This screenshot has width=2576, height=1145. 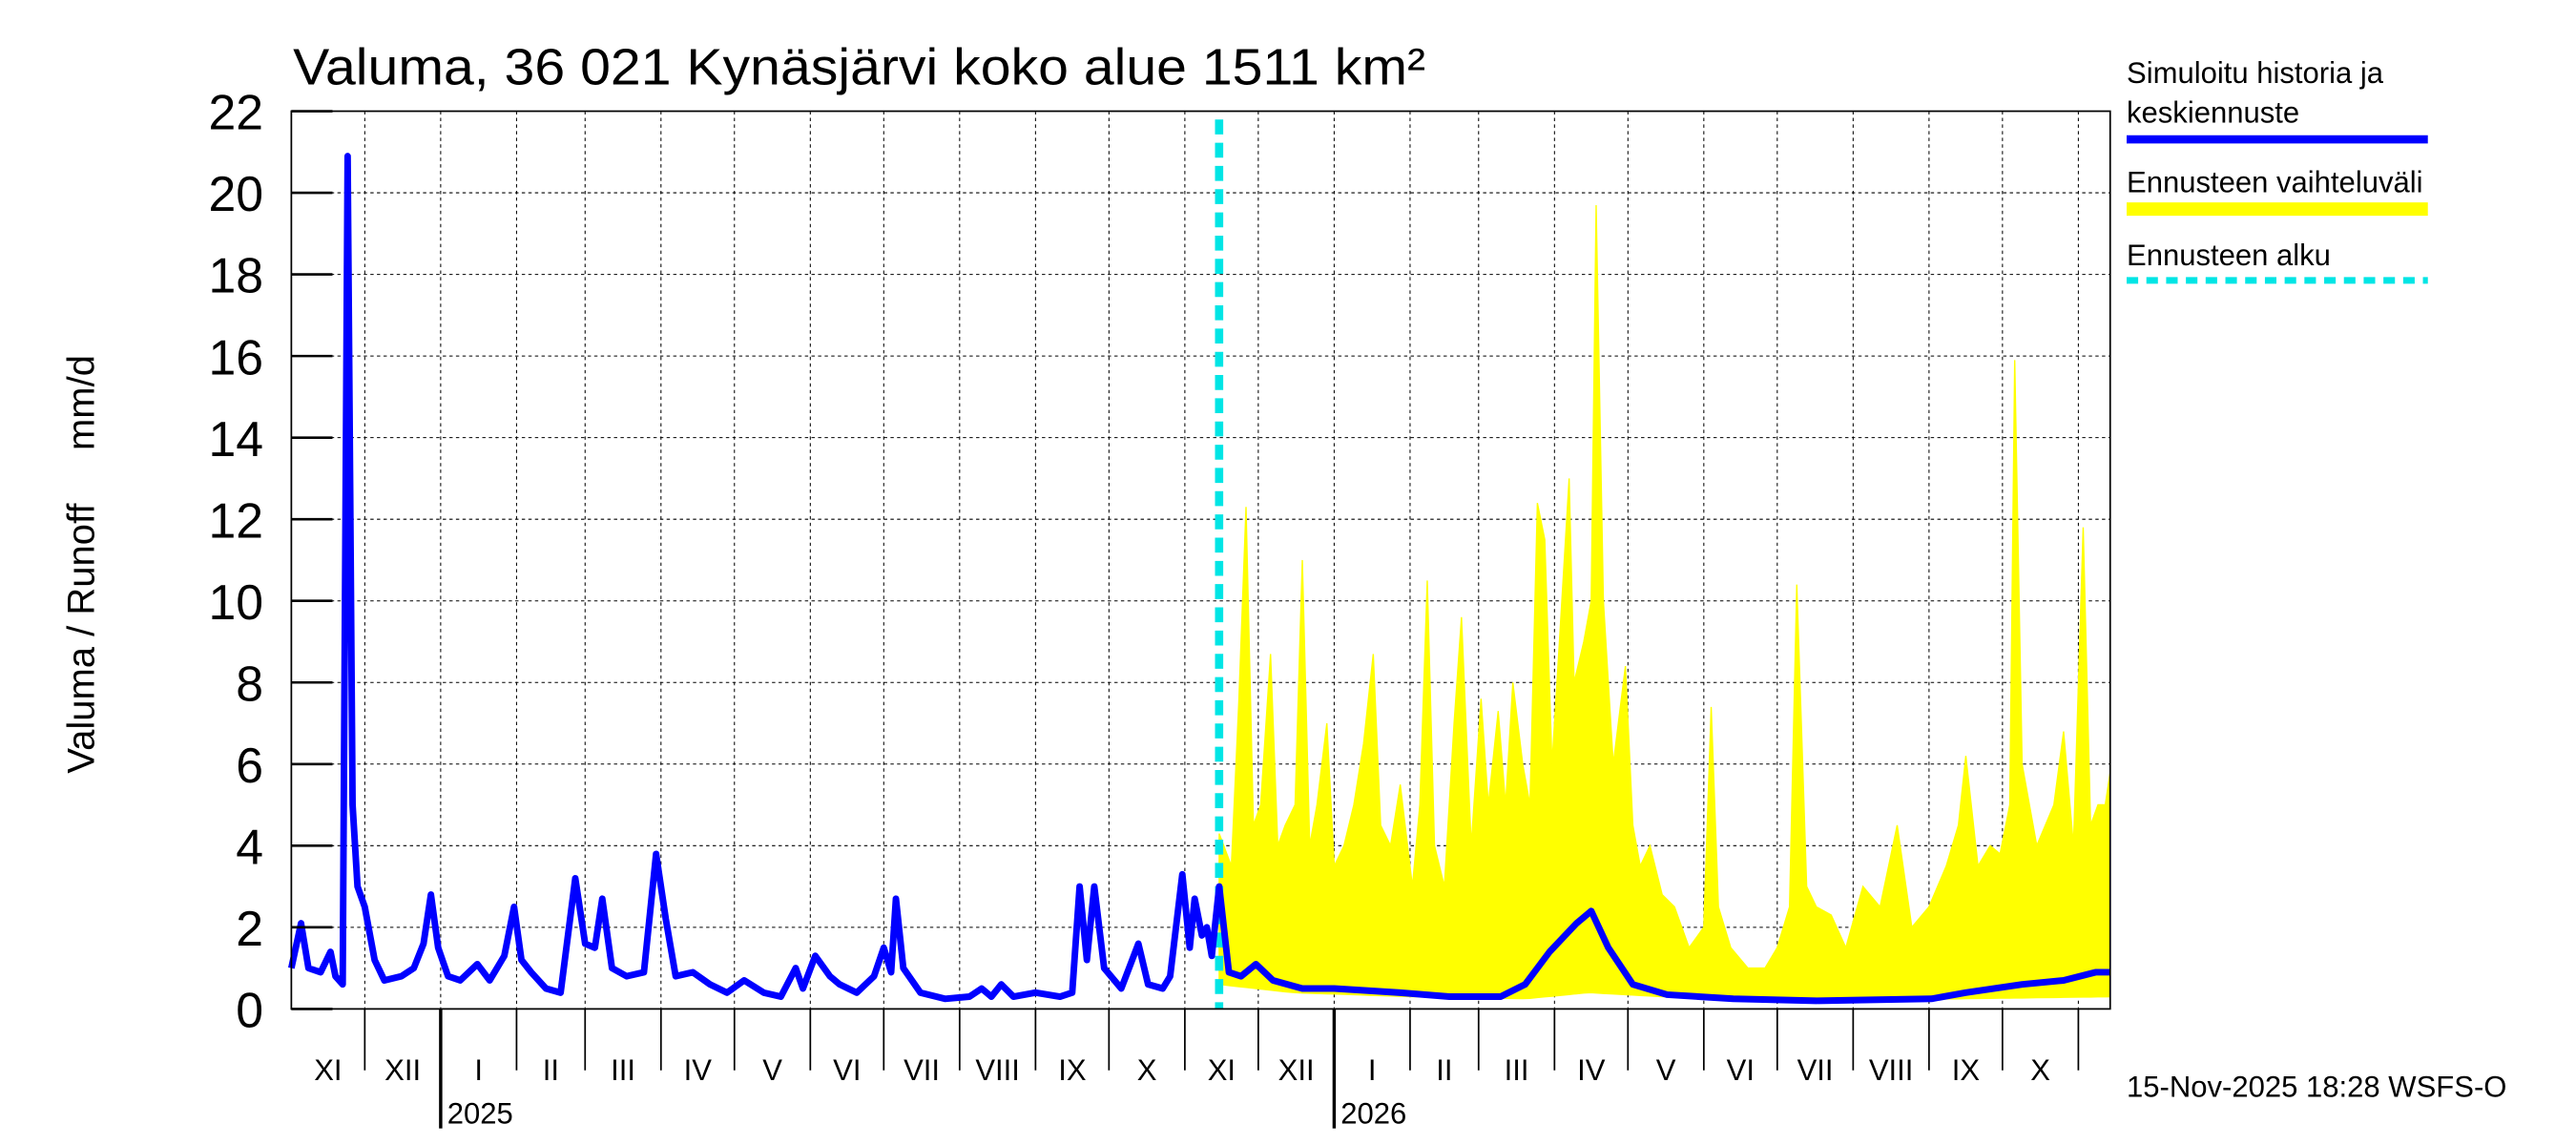 What do you see at coordinates (249, 767) in the screenshot?
I see `y-tick-label: 6` at bounding box center [249, 767].